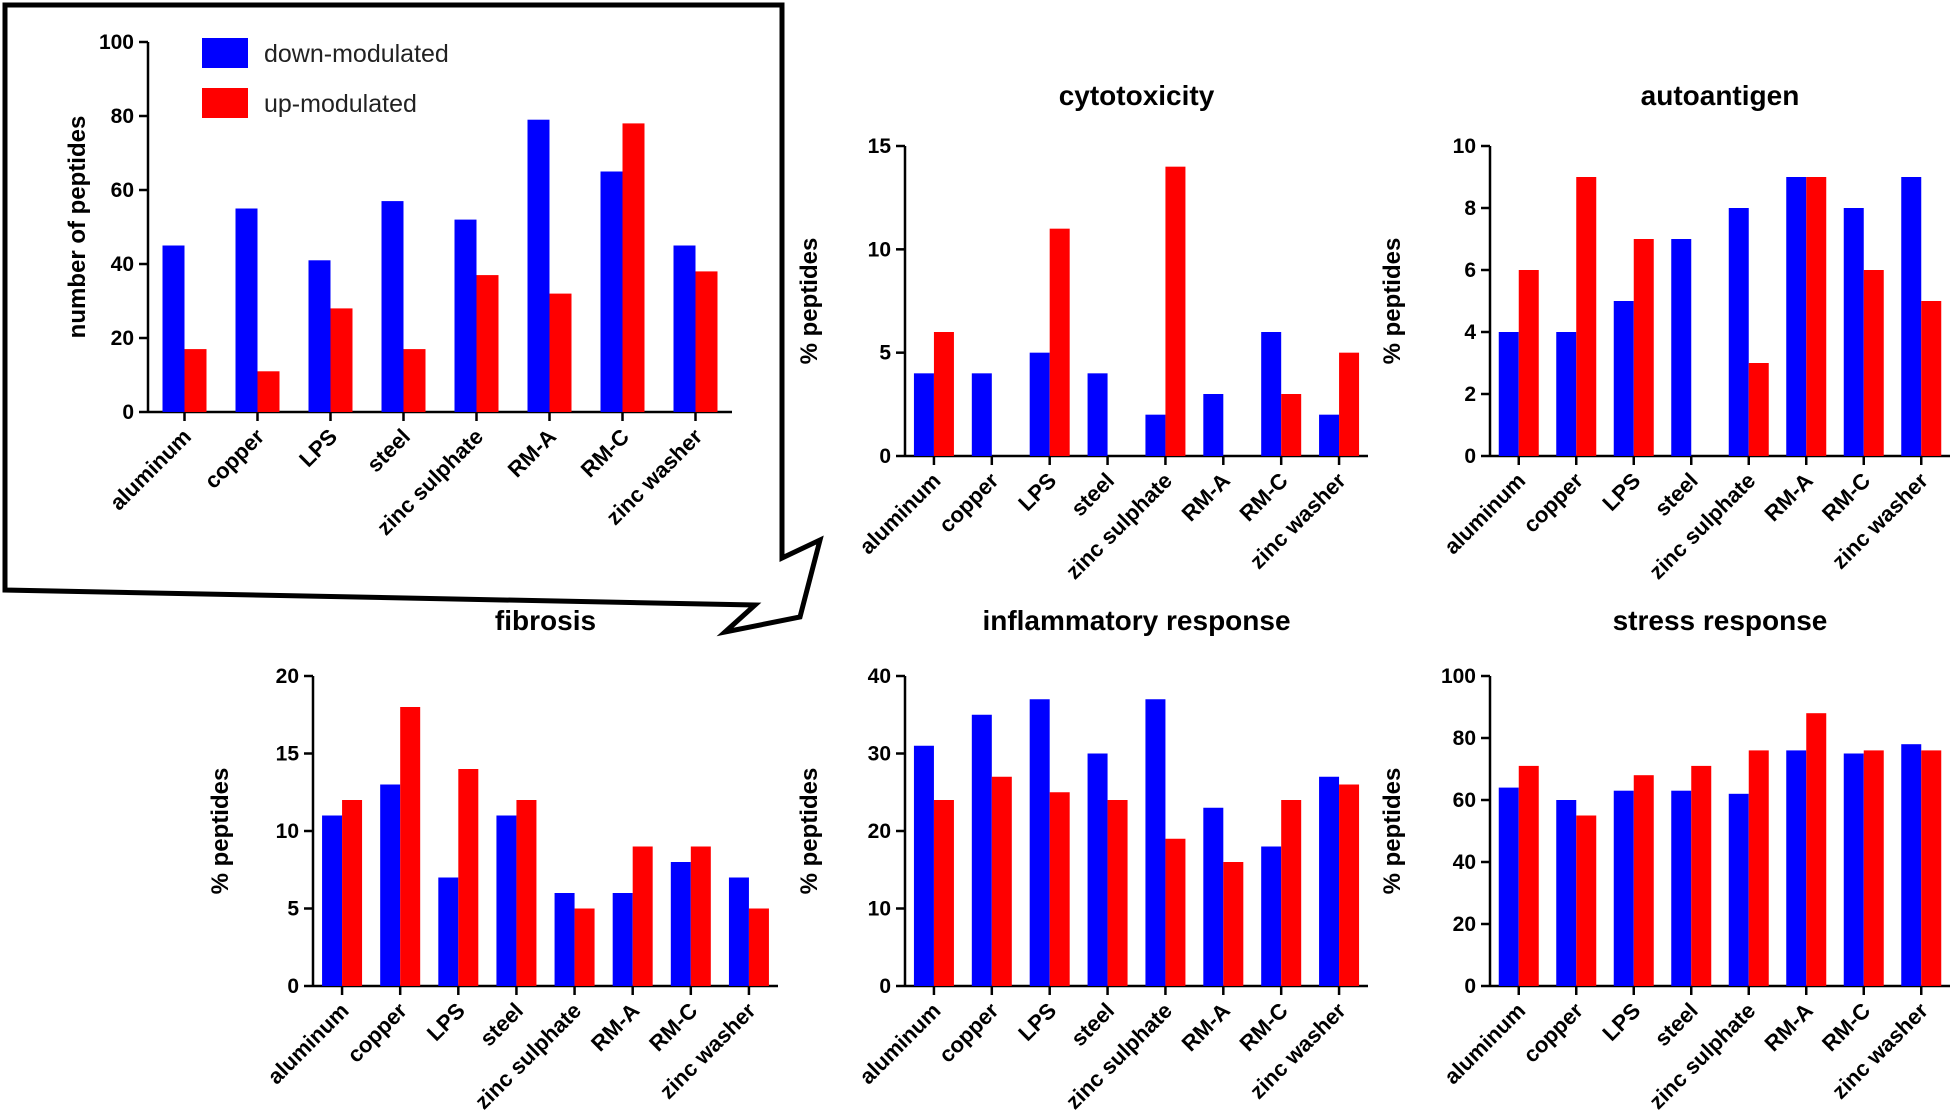 The height and width of the screenshot is (1119, 1955). I want to click on y-tick-label: 10, so click(287, 831).